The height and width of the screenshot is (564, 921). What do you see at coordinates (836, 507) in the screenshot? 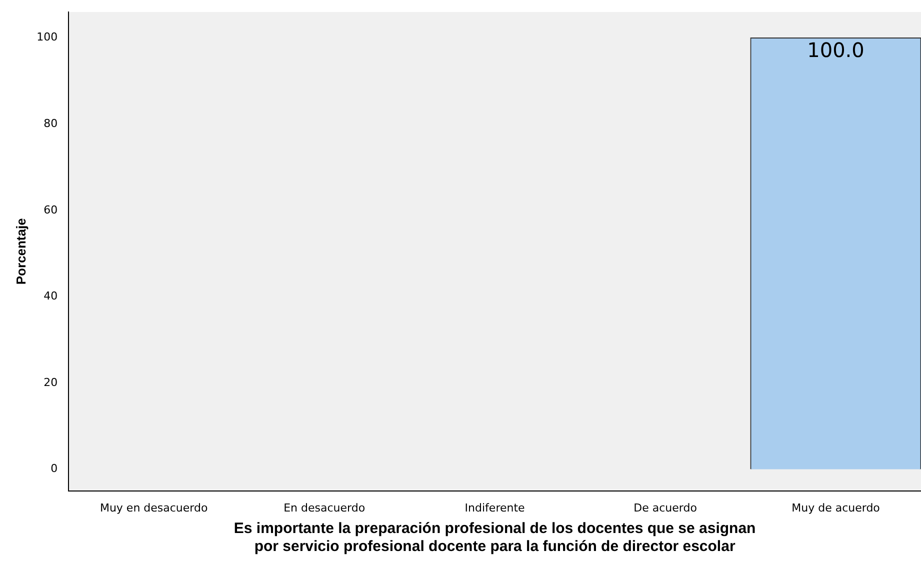
I see `x-tick-label: Muy de acuerdo` at bounding box center [836, 507].